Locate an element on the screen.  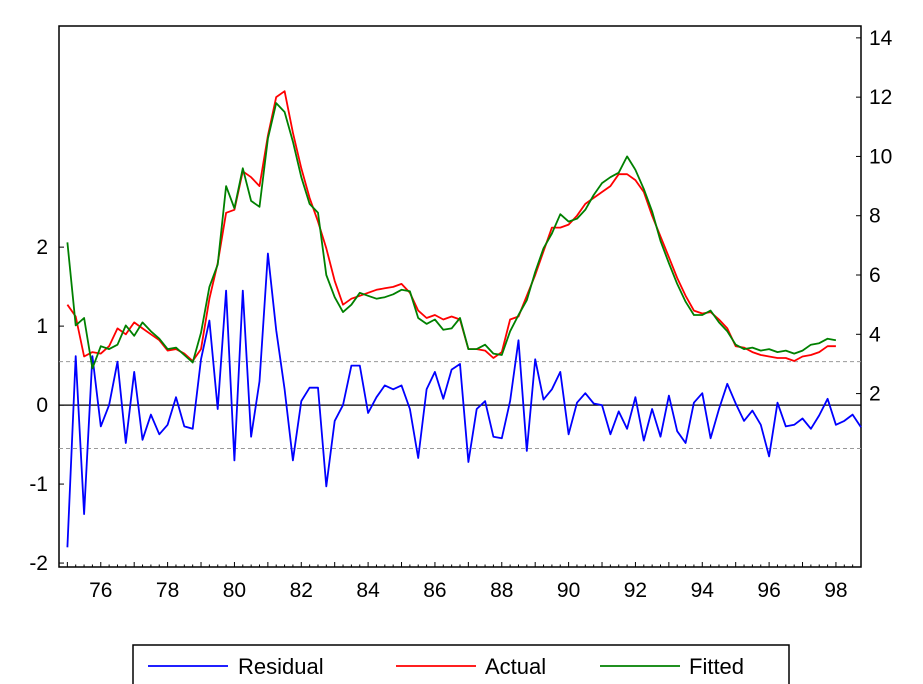
right-tick-label: 8 is located at coordinates (875, 216).